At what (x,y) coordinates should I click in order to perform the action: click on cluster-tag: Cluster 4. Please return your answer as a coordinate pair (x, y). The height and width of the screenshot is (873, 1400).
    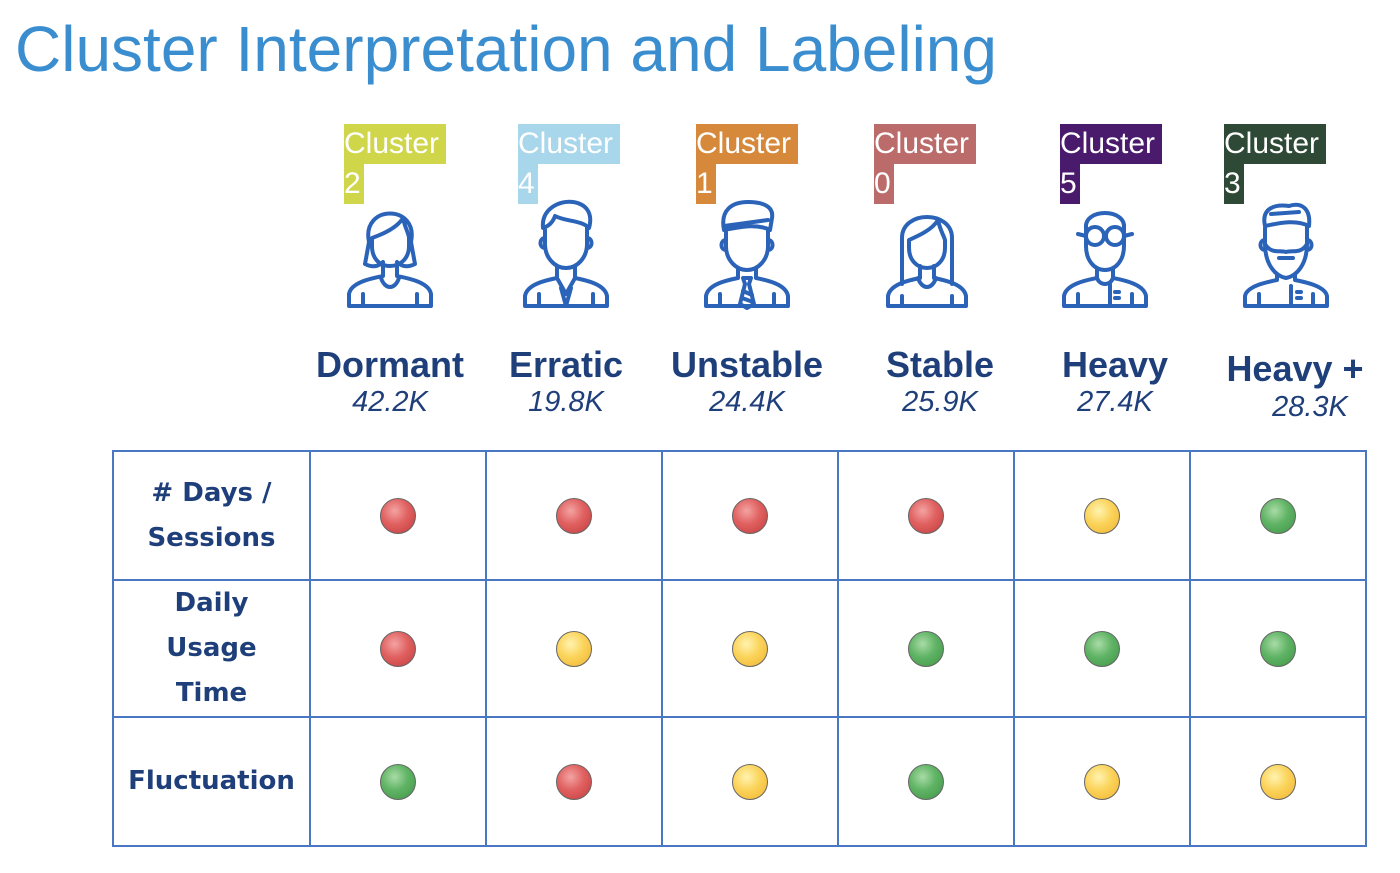
    Looking at the image, I should click on (569, 164).